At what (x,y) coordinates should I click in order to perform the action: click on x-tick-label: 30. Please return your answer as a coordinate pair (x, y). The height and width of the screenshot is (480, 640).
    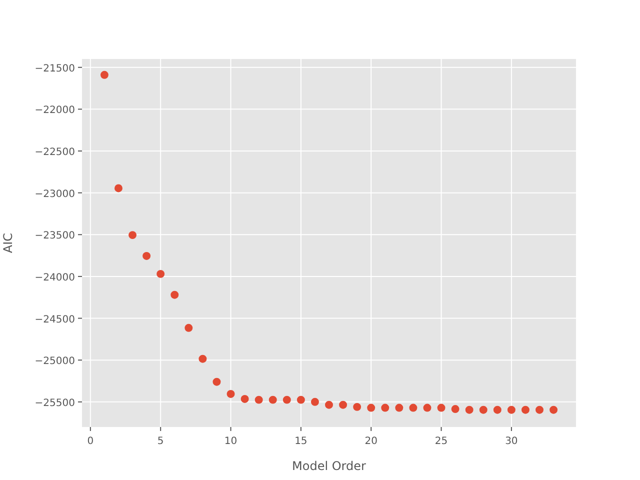
    Looking at the image, I should click on (511, 441).